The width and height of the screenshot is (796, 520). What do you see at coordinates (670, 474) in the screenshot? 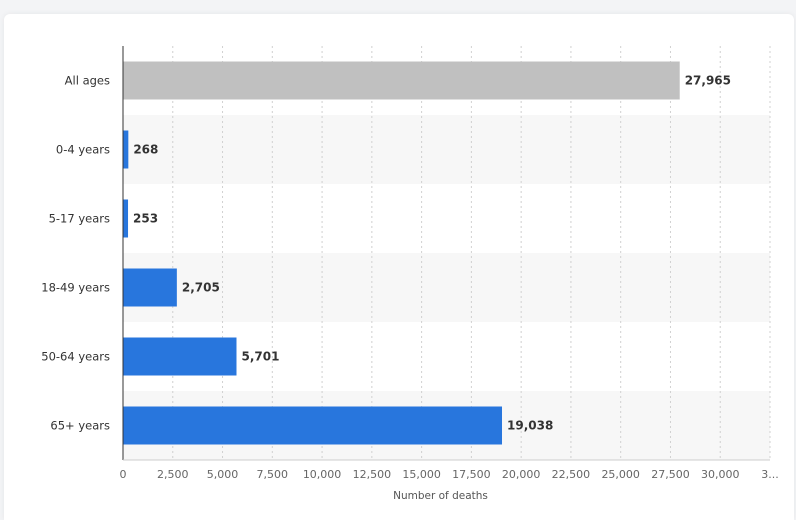
I see `x-tick-label: 27,500` at bounding box center [670, 474].